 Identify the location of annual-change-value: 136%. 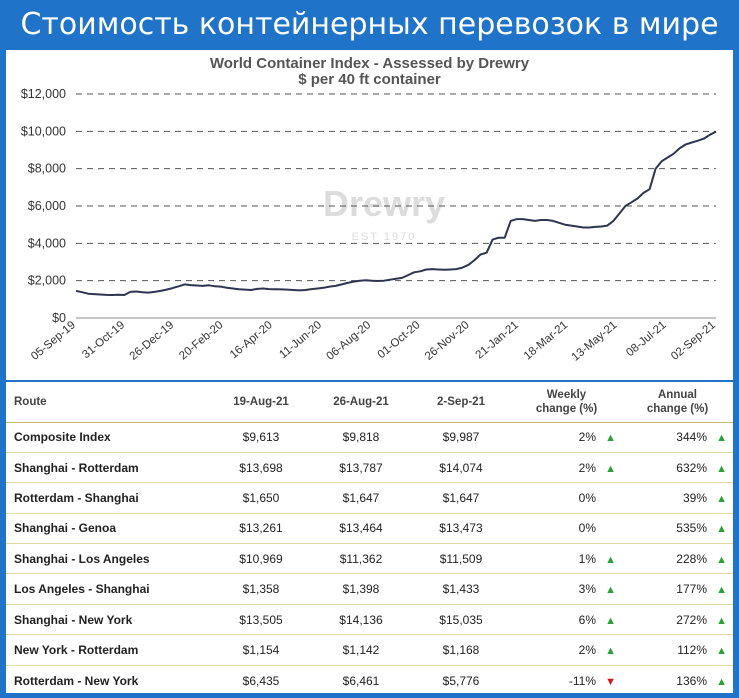
(691, 680).